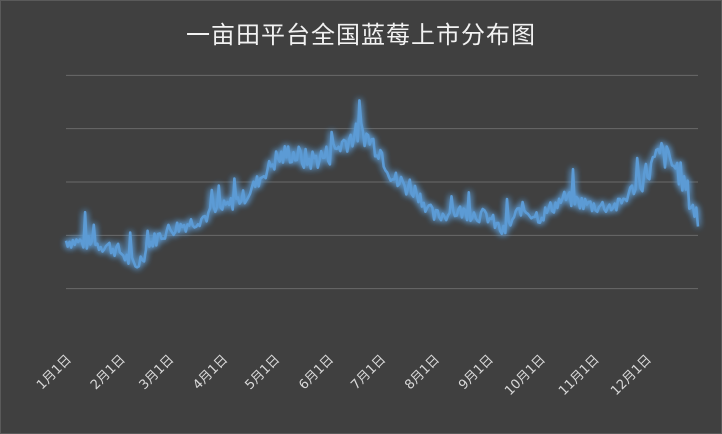 Image resolution: width=722 pixels, height=434 pixels. What do you see at coordinates (476, 372) in the screenshot?
I see `x-tick-label: 9月1日` at bounding box center [476, 372].